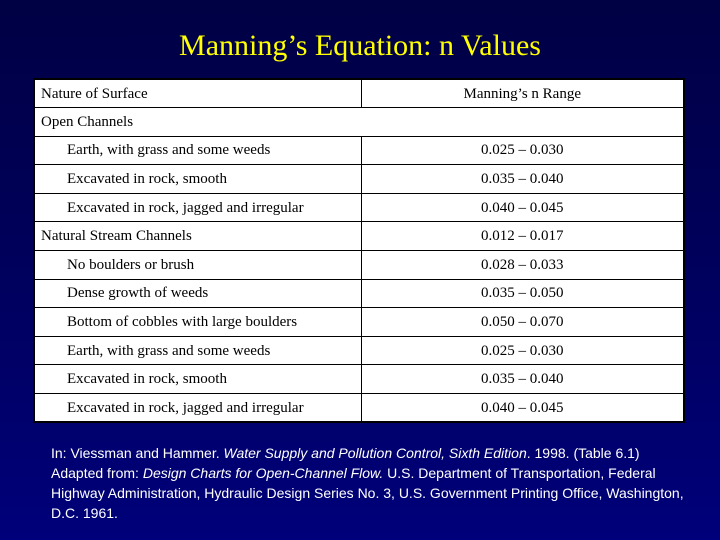 The height and width of the screenshot is (540, 720). I want to click on header-mannings-n-range: Manning’s n Range, so click(522, 93).